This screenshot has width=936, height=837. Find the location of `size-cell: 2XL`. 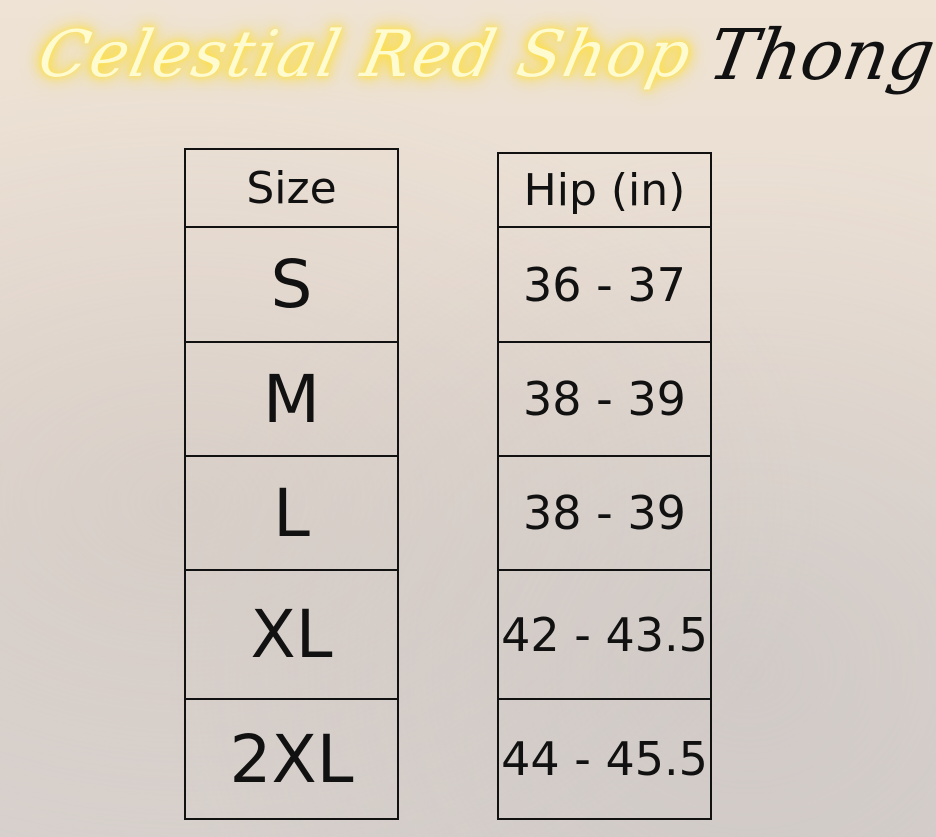

size-cell: 2XL is located at coordinates (291, 759).